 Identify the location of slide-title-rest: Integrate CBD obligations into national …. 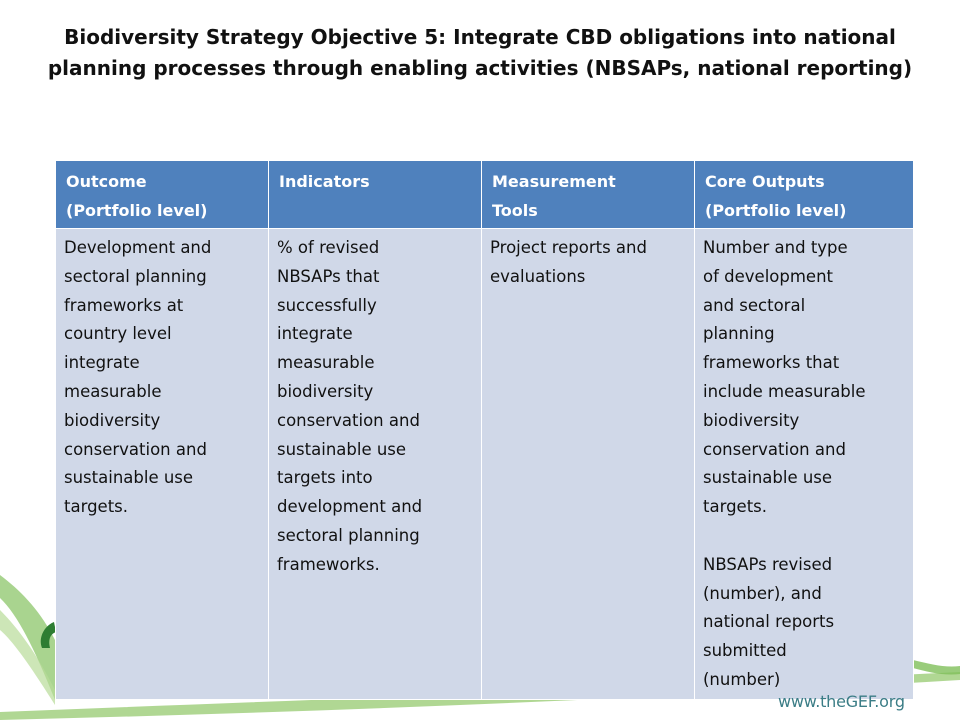
(480, 52).